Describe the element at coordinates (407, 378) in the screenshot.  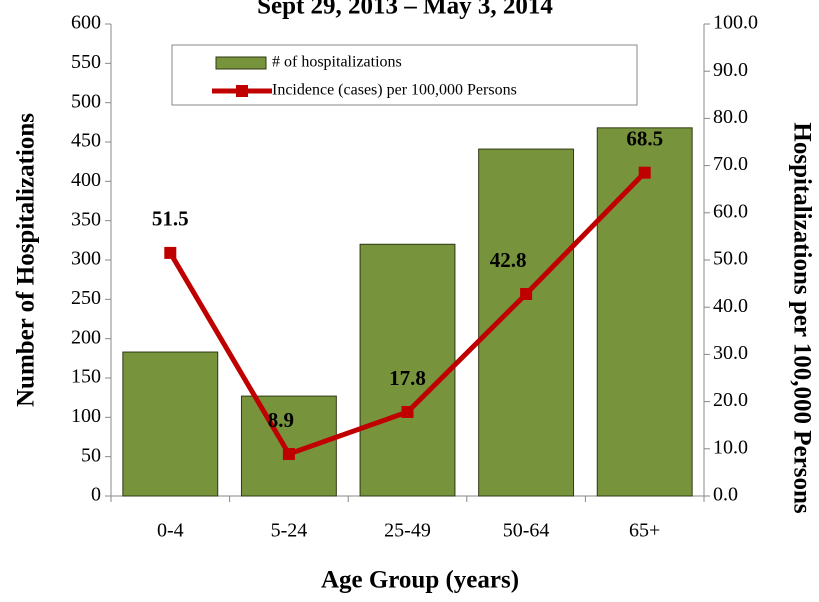
I see `data-label: 17.8` at that location.